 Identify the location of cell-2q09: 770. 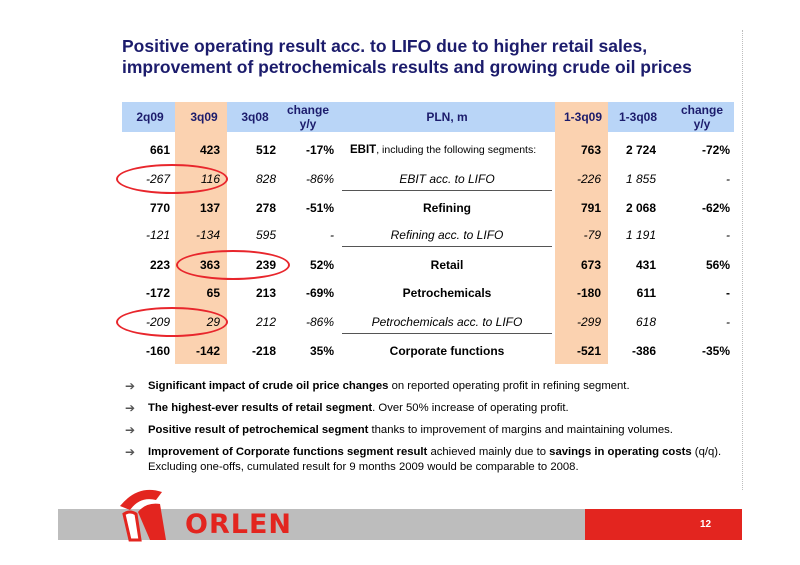
(159, 208).